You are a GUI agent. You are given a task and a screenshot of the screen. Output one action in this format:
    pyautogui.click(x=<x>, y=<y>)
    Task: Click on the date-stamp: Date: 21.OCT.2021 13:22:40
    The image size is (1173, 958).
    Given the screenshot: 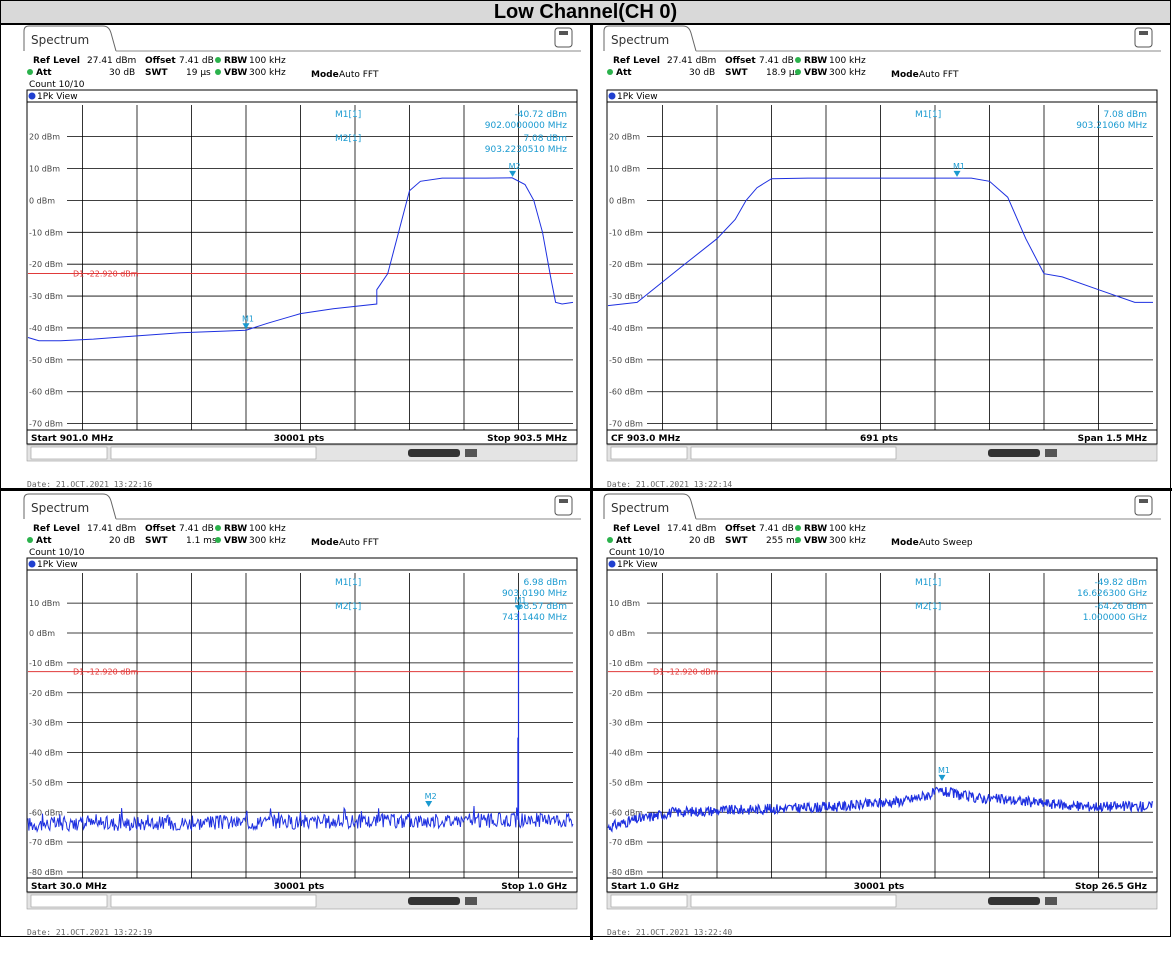 What is the action you would take?
    pyautogui.click(x=669, y=932)
    